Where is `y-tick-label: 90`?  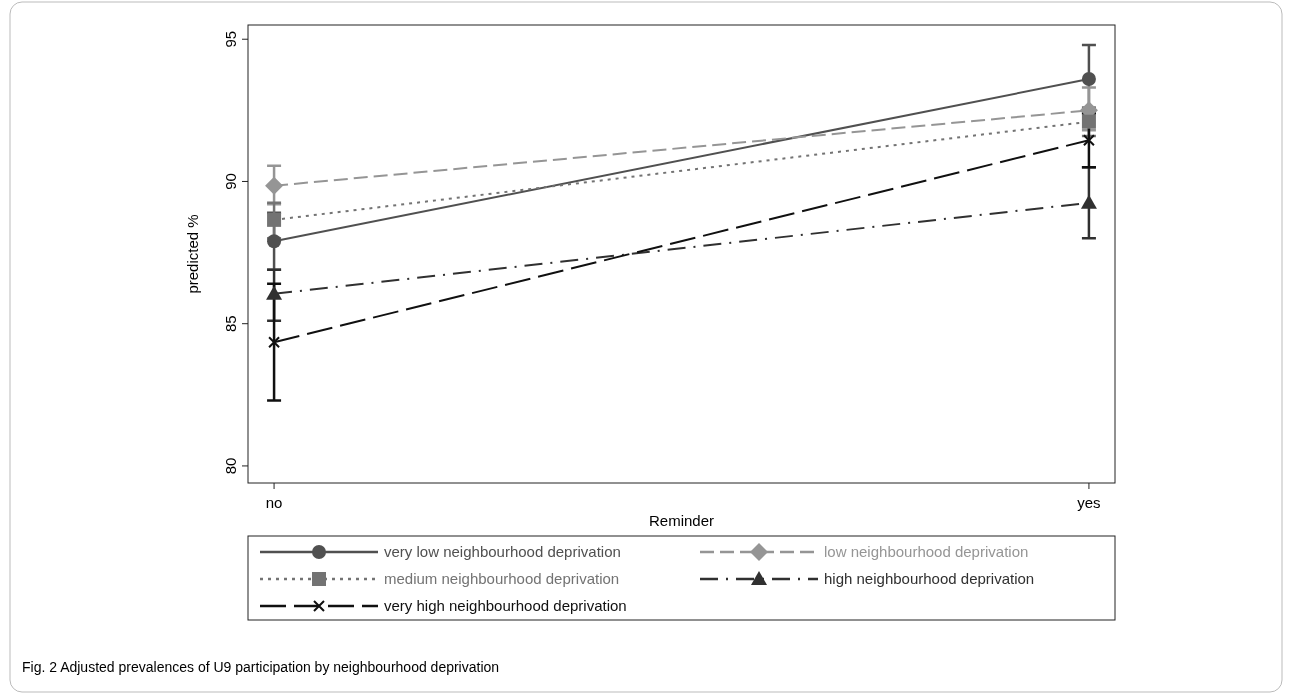
y-tick-label: 90 is located at coordinates (230, 181).